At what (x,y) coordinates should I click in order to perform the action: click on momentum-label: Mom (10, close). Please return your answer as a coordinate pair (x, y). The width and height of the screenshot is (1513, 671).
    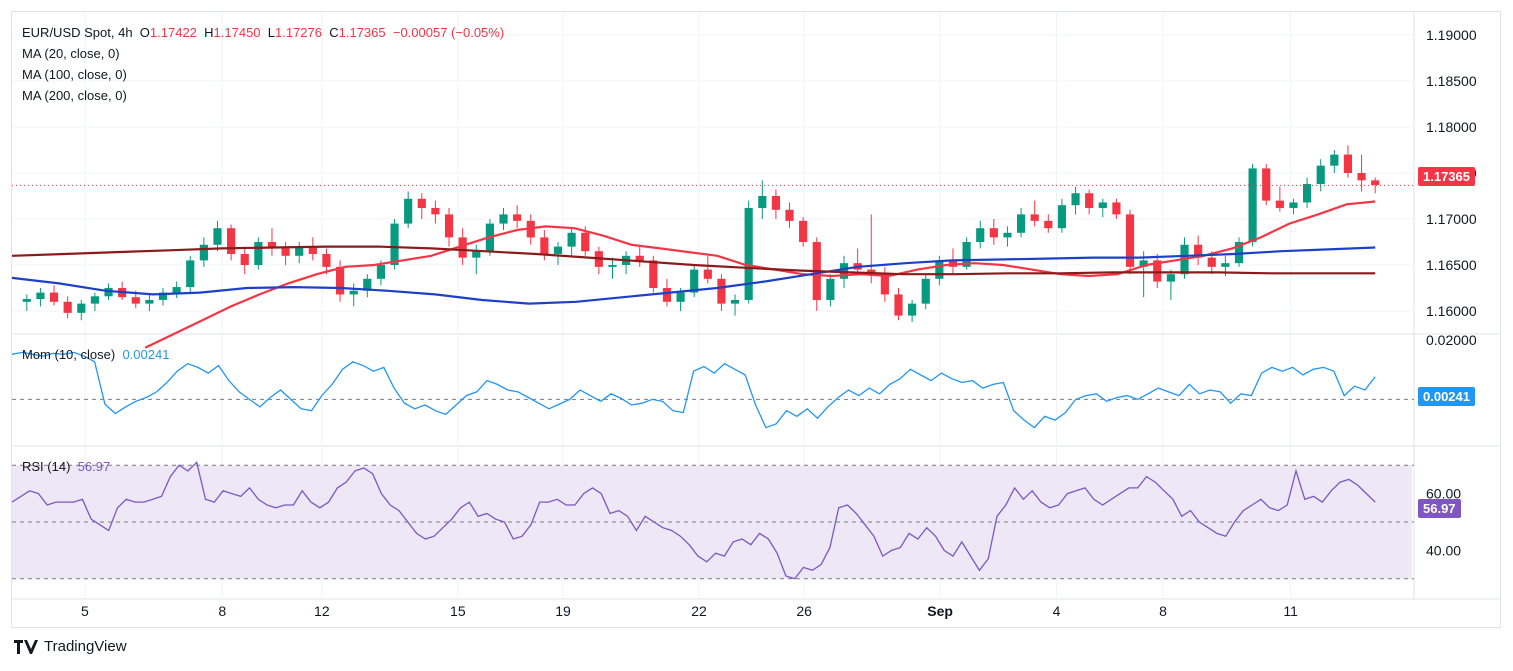
    Looking at the image, I should click on (69, 354).